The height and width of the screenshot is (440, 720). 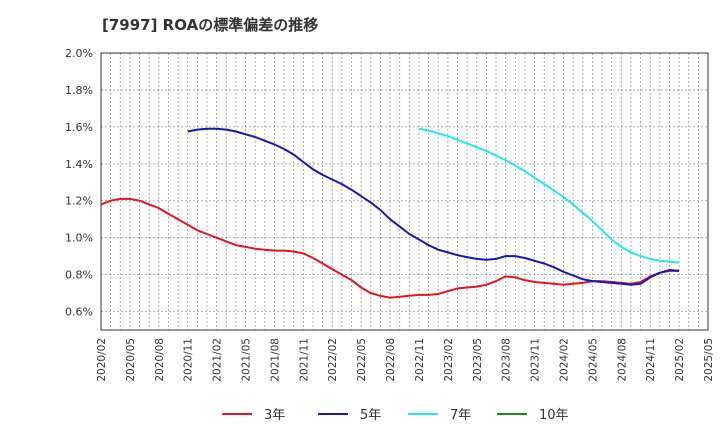 What do you see at coordinates (131, 360) in the screenshot?
I see `x-tick-label: 2020/05` at bounding box center [131, 360].